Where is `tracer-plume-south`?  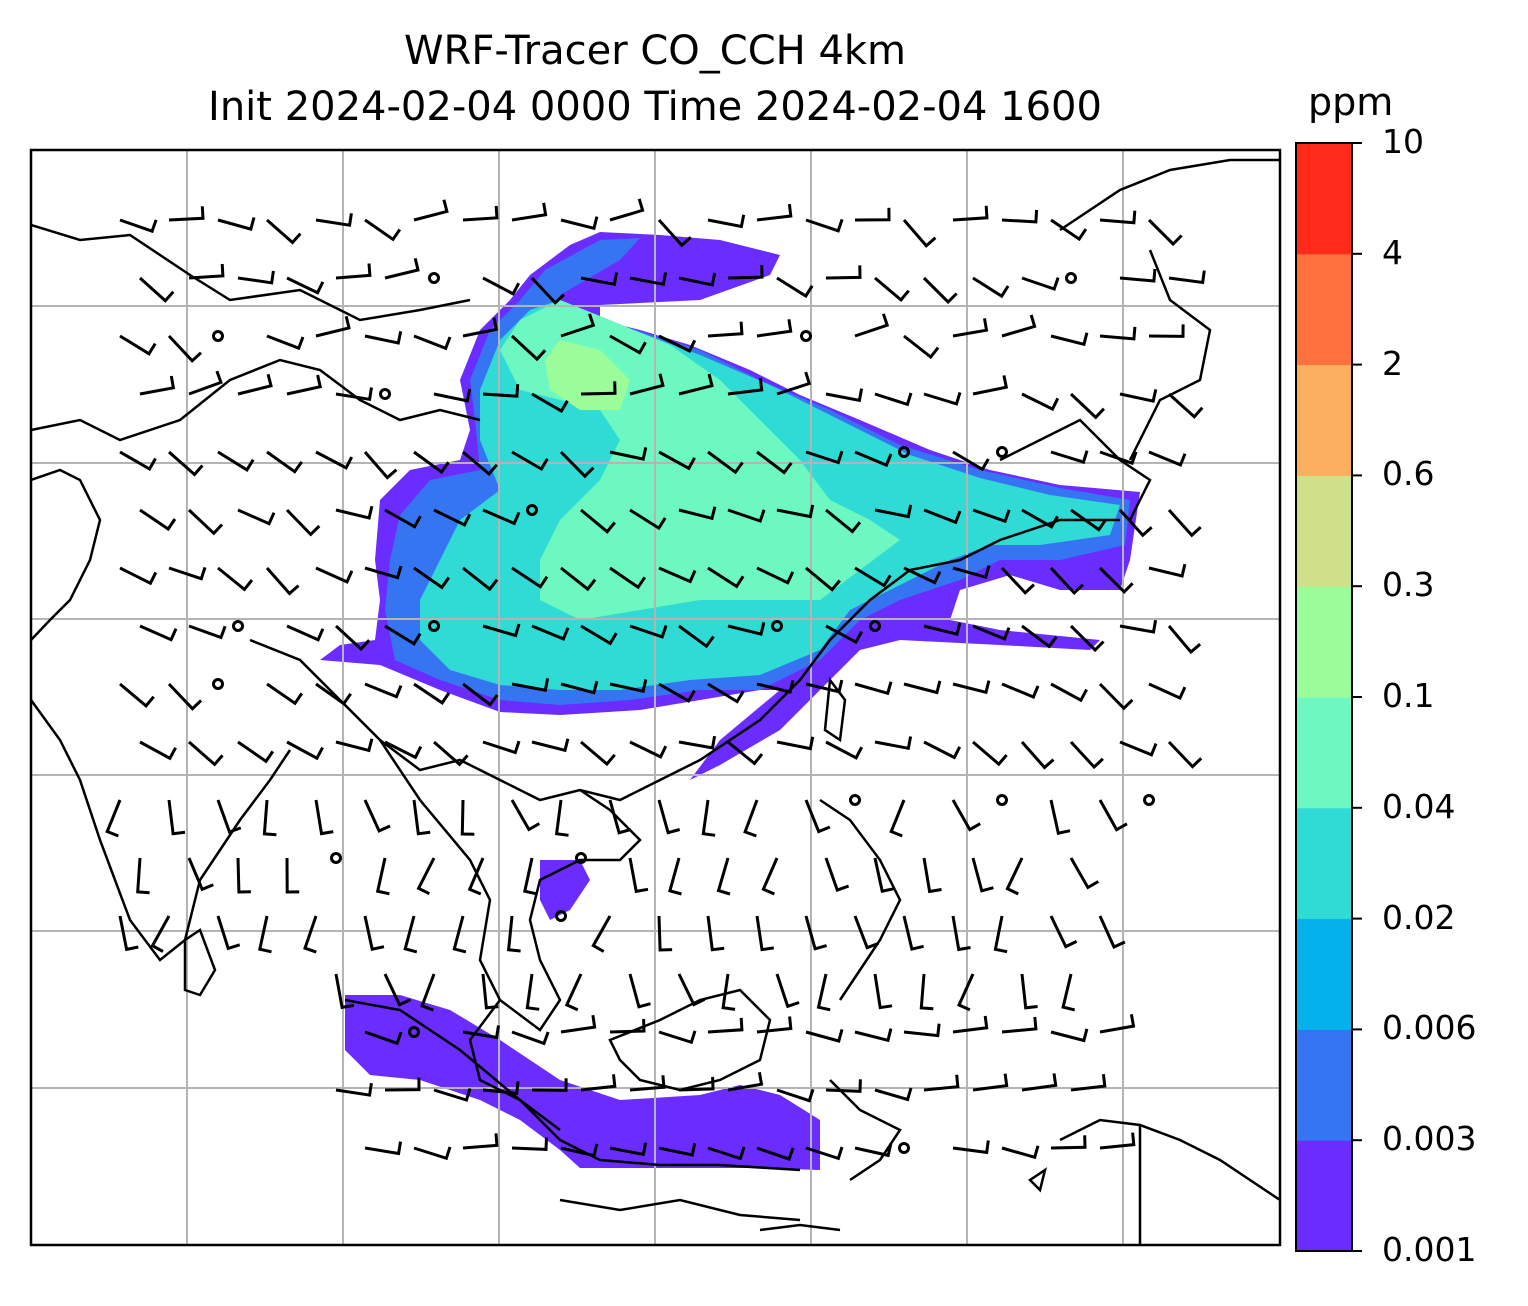 tracer-plume-south is located at coordinates (582, 1082).